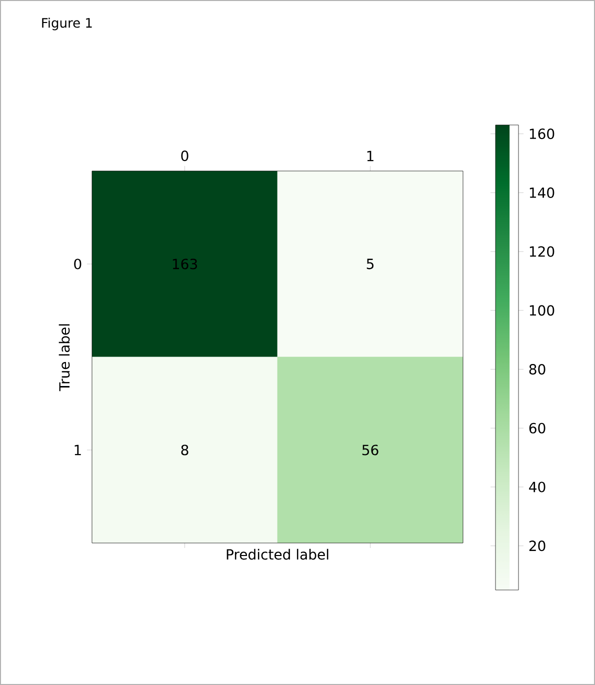  What do you see at coordinates (67, 24) in the screenshot?
I see `caption: Figure 1` at bounding box center [67, 24].